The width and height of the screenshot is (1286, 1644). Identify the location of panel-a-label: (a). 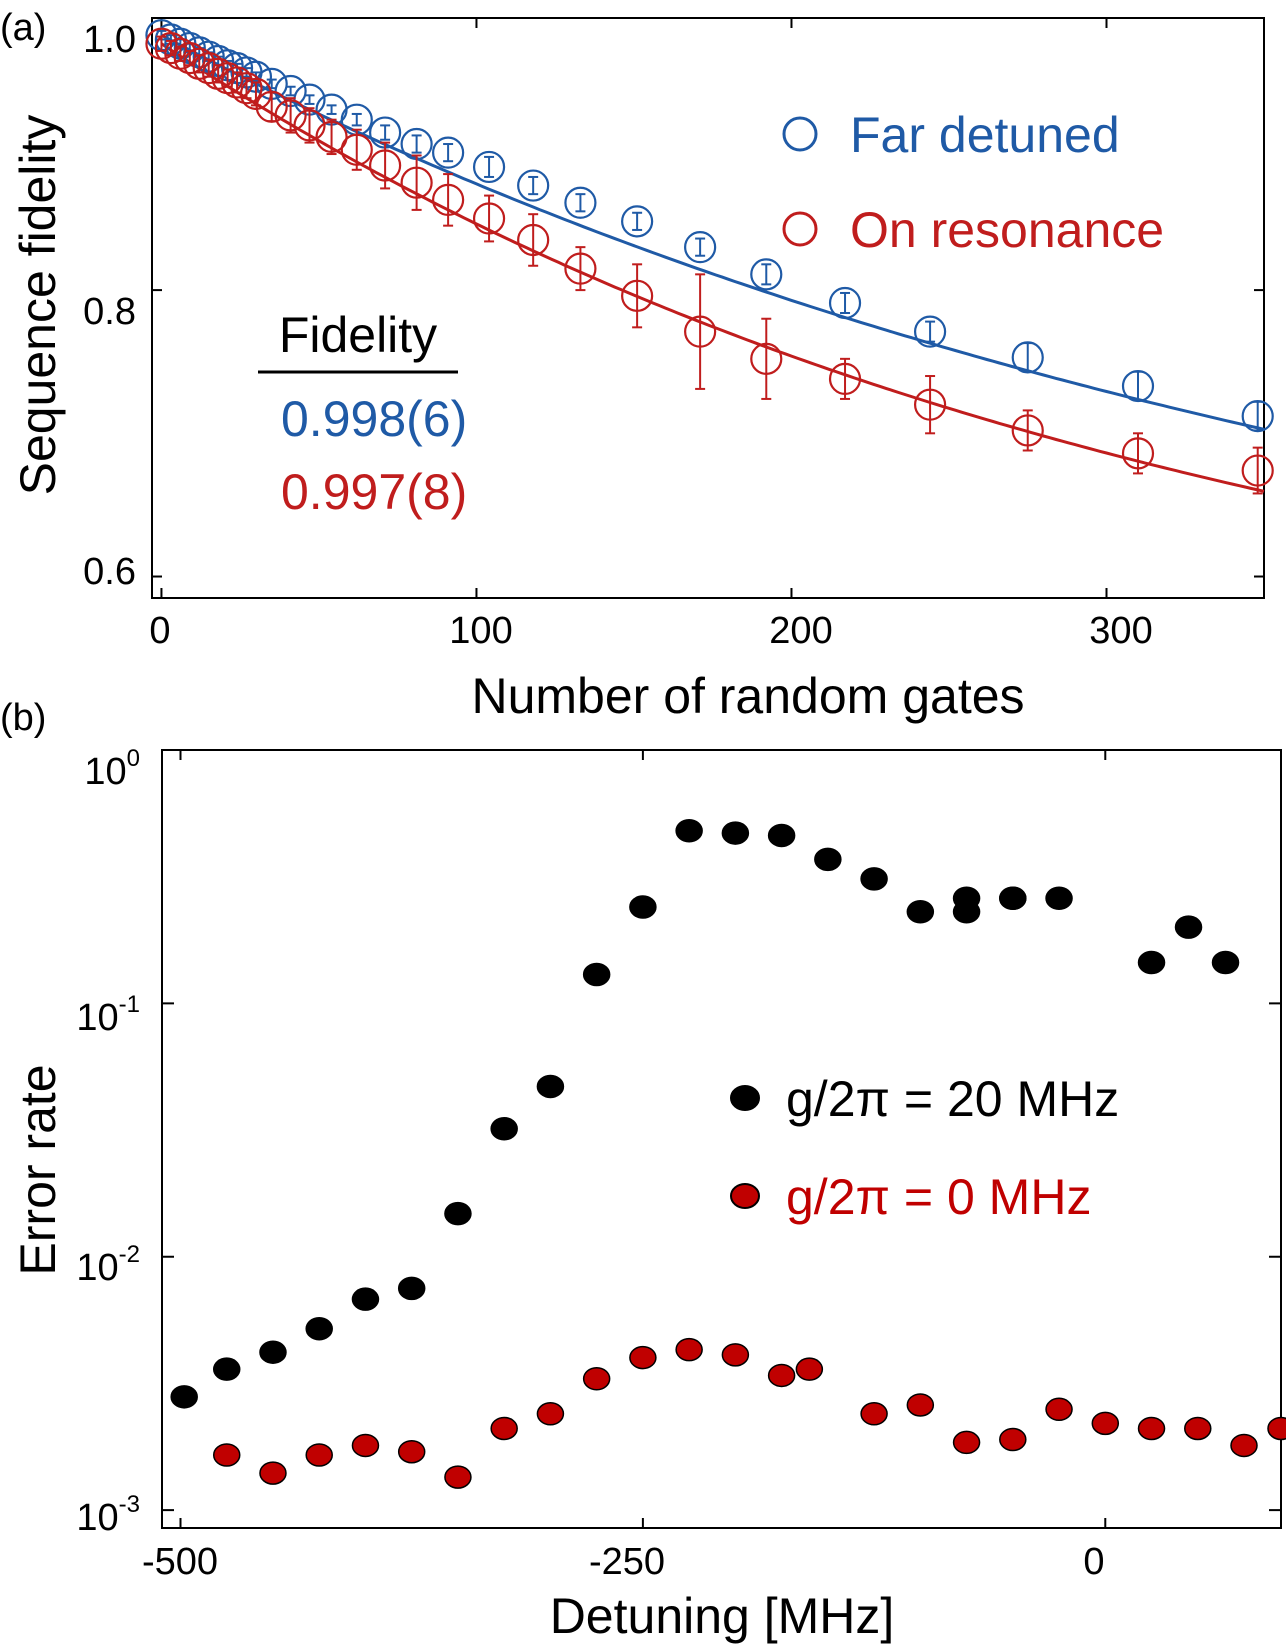
(23, 28).